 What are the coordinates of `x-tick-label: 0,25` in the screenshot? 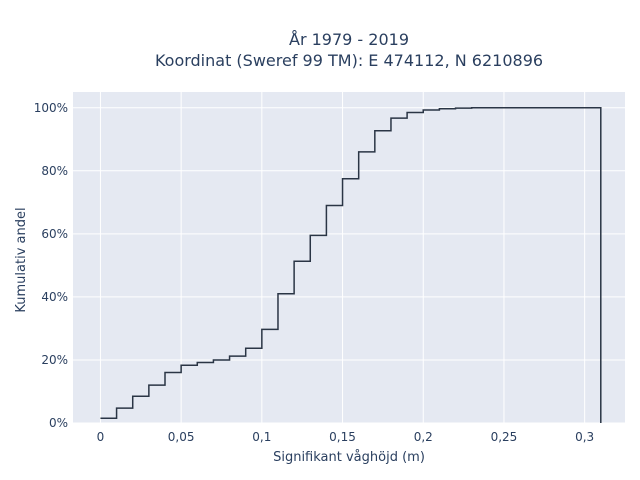 It's located at (504, 437).